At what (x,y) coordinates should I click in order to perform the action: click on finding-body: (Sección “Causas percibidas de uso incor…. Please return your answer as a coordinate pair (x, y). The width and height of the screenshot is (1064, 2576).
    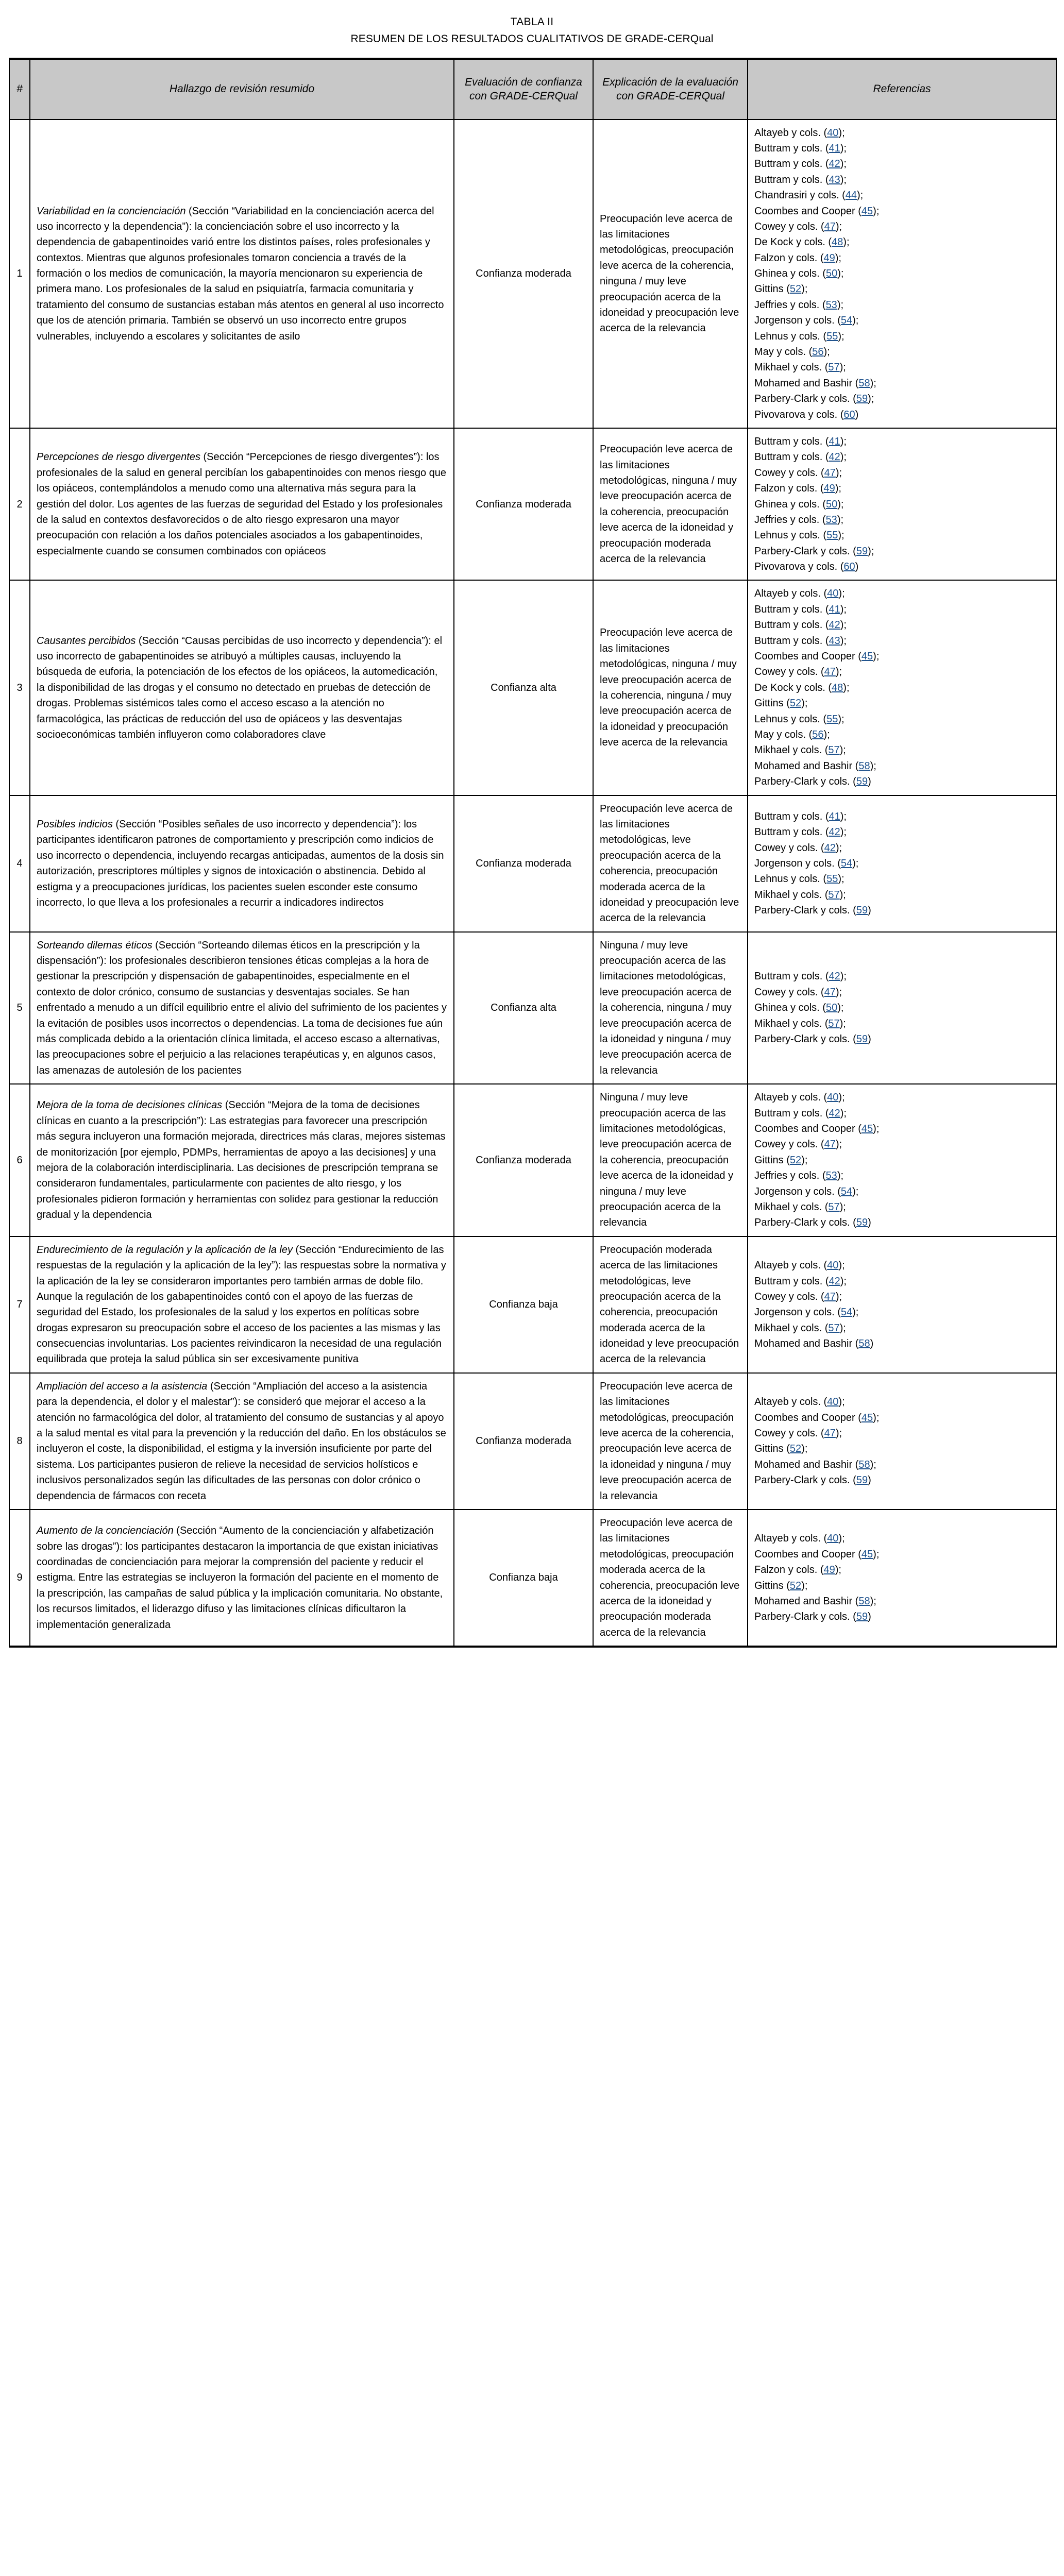
    Looking at the image, I should click on (240, 687).